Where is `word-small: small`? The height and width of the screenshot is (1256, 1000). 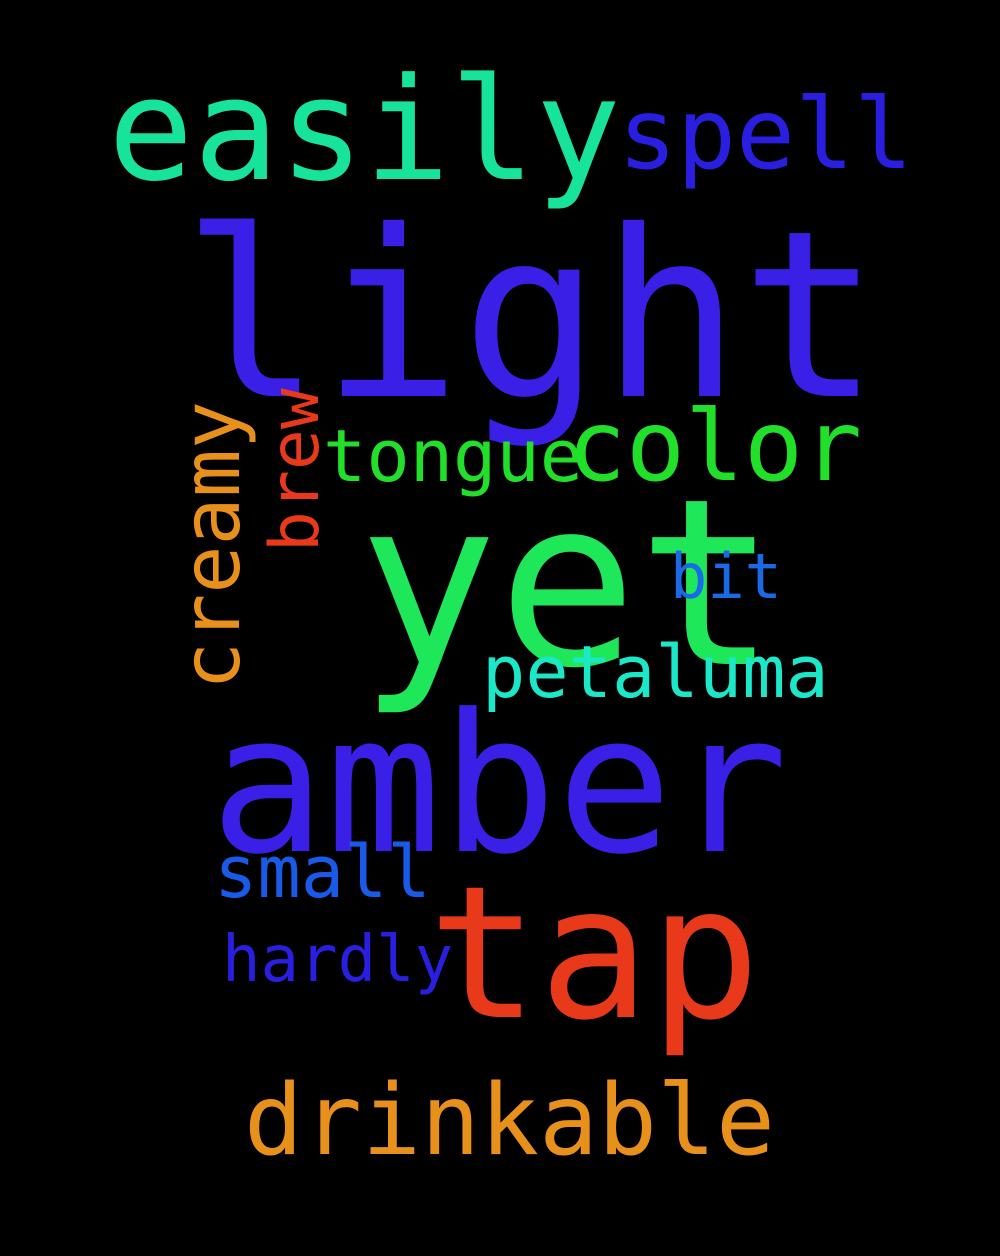 word-small: small is located at coordinates (322, 872).